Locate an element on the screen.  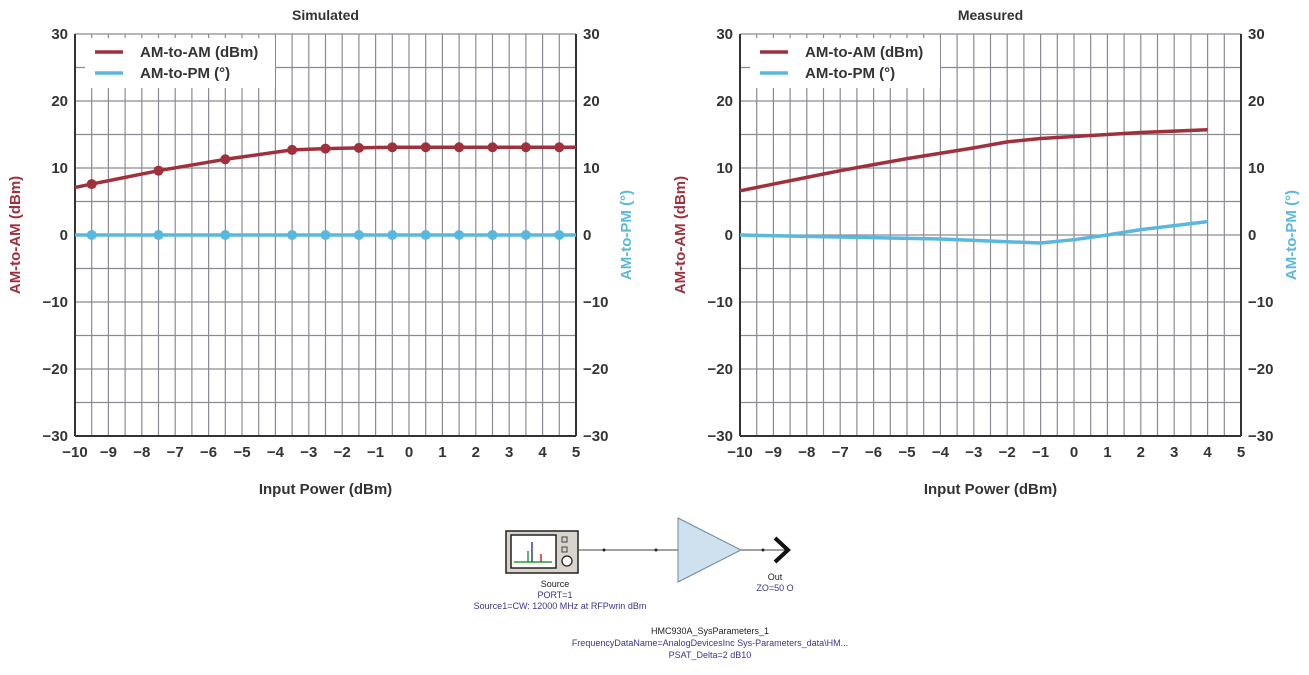
amp-name: HMC930A_SysParameters_1 is located at coordinates (710, 631).